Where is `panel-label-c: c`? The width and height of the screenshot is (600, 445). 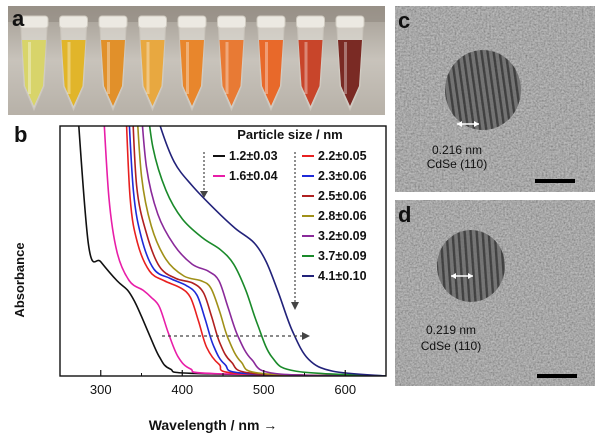 panel-label-c: c is located at coordinates (404, 20).